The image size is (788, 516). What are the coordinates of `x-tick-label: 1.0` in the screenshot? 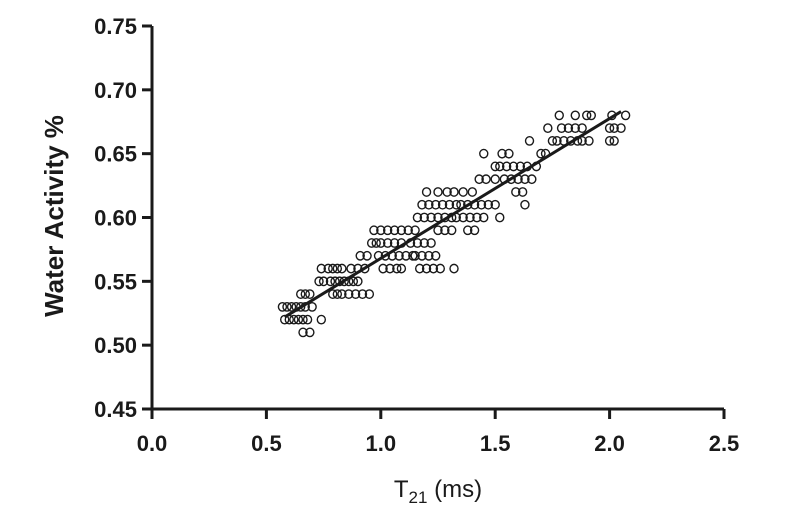 It's located at (381, 443).